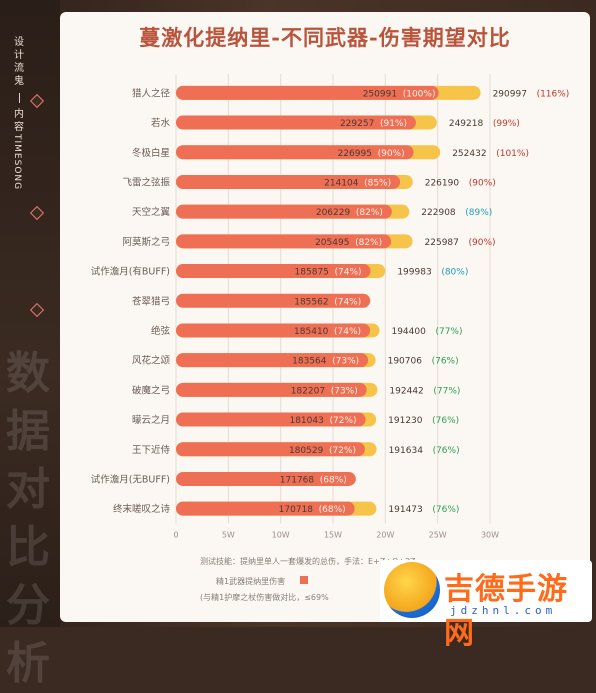  What do you see at coordinates (406, 451) in the screenshot?
I see `value-label-r5: 191634` at bounding box center [406, 451].